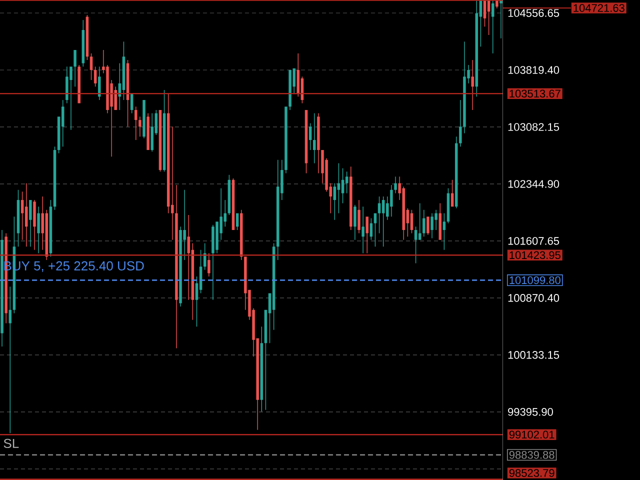 Image resolution: width=640 pixels, height=480 pixels. I want to click on ref-line-label: 99102.01, so click(531, 434).